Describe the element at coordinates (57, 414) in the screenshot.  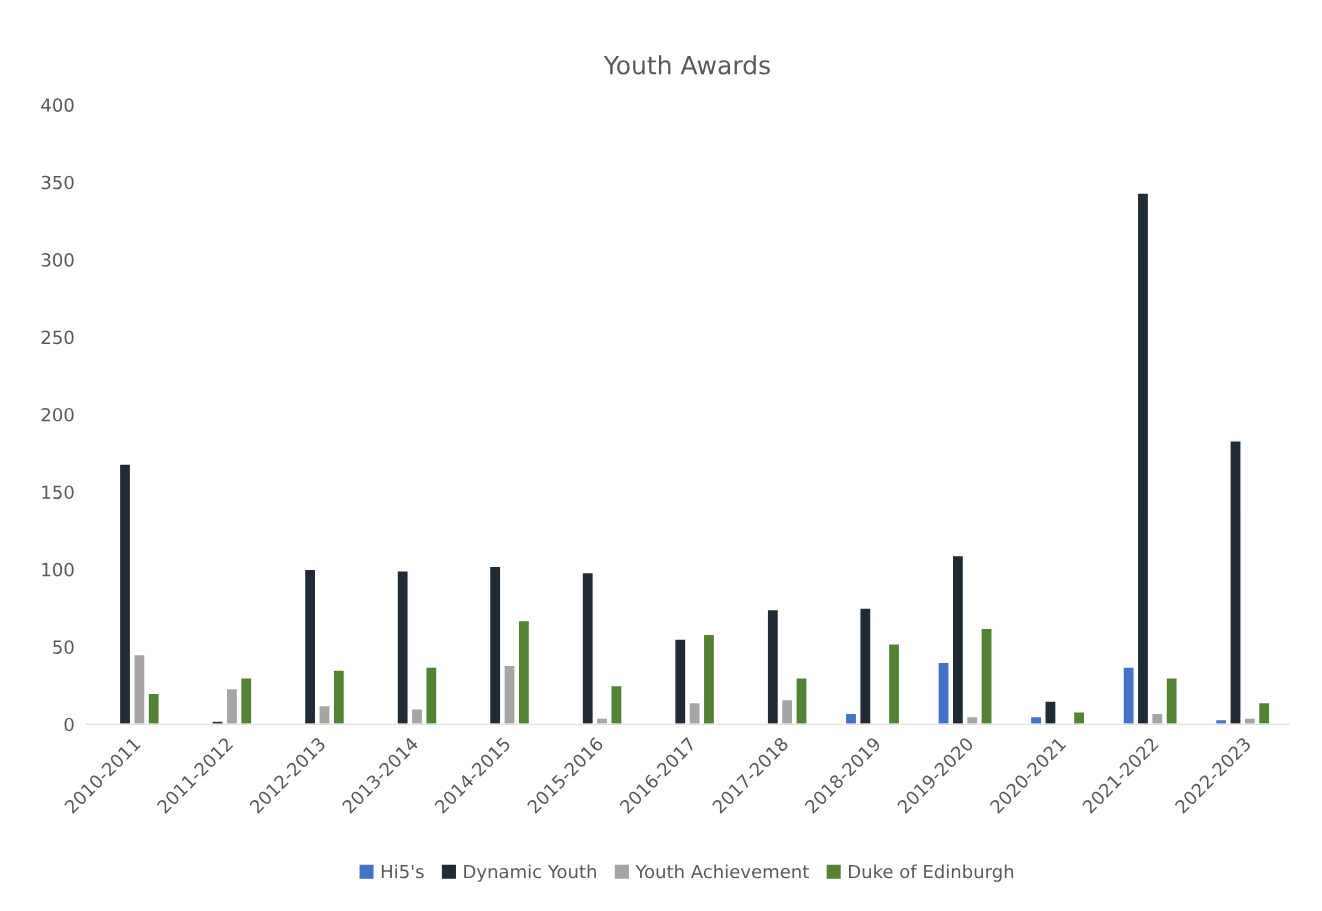
I see `y-tick-label: 200` at that location.